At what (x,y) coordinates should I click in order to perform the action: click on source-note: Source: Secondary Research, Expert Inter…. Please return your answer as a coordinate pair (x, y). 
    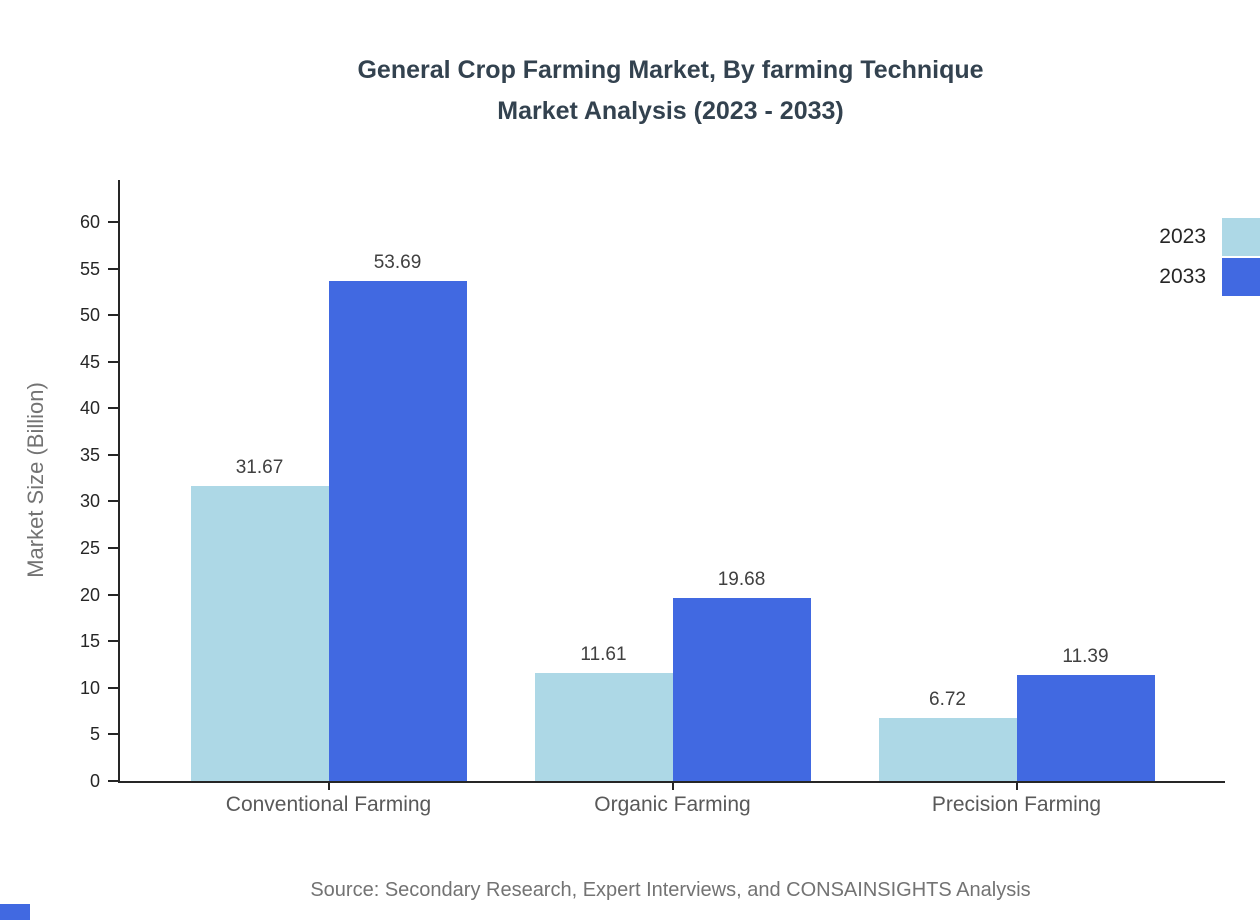
    Looking at the image, I should click on (670, 890).